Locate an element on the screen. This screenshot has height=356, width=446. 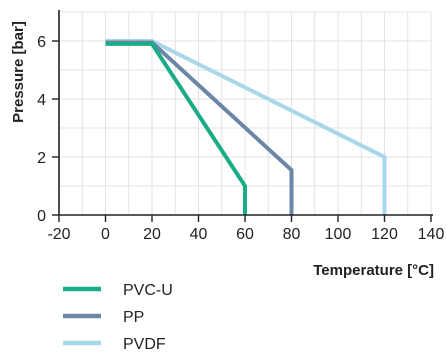
x-tick-label: 40 is located at coordinates (199, 234).